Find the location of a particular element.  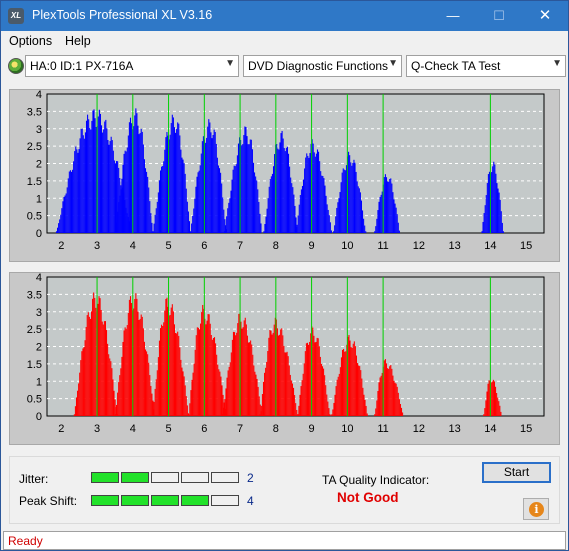

maximize-button: ☐ is located at coordinates (499, 15).